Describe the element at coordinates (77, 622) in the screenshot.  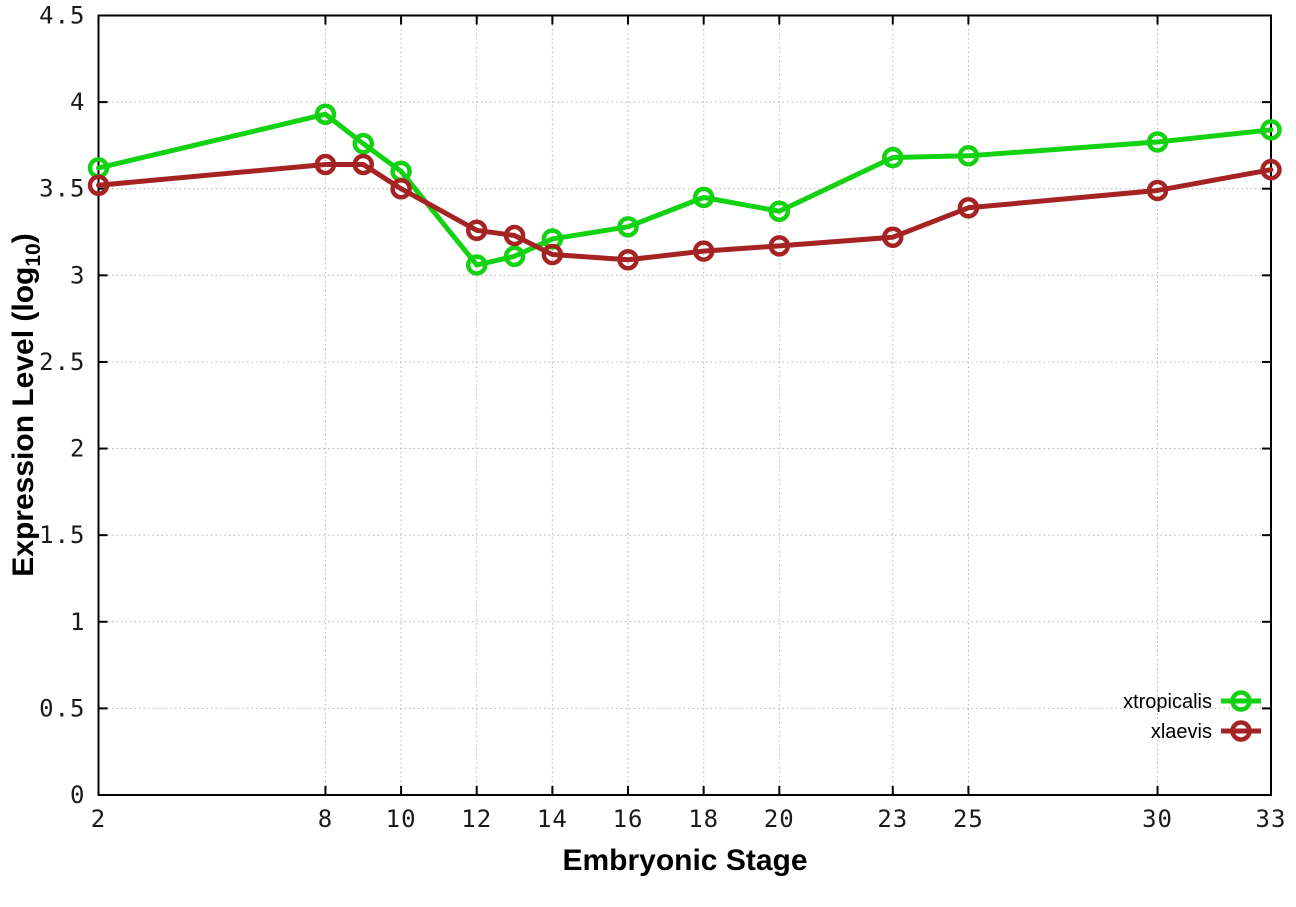
I see `y-tick-label: 1` at that location.